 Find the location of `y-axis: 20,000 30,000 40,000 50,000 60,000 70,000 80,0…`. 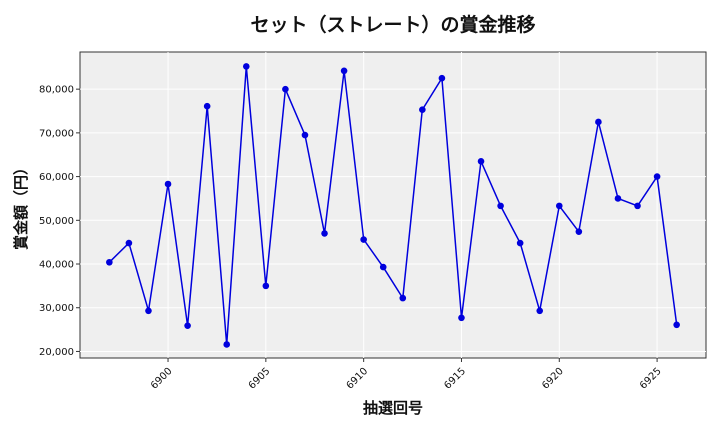

y-axis: 20,000 30,000 40,000 50,000 60,000 70,000 80,0… is located at coordinates (59, 221).